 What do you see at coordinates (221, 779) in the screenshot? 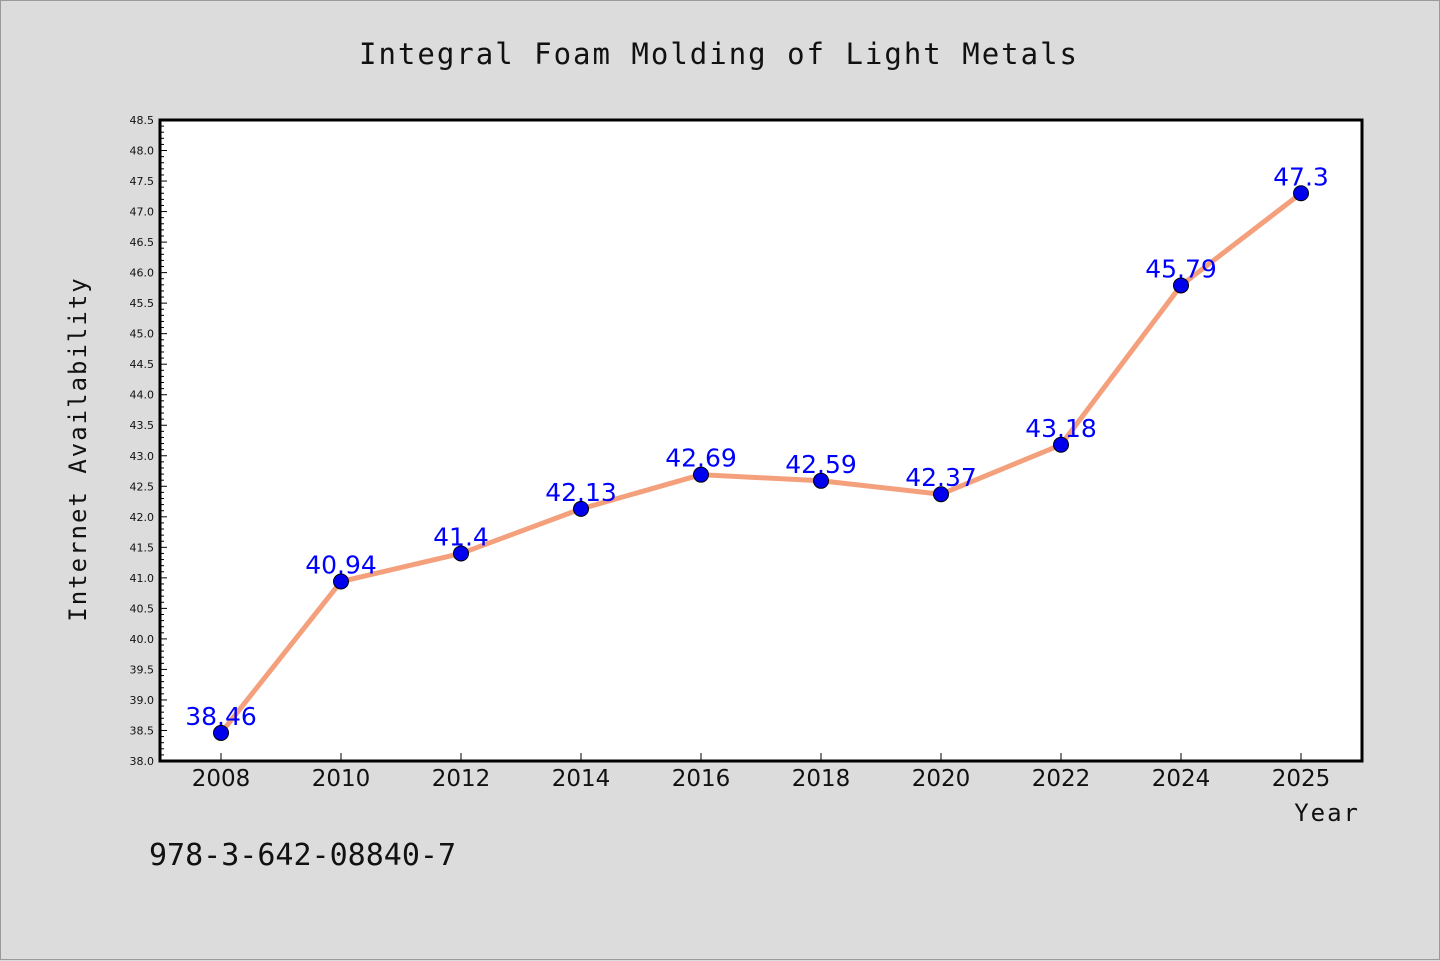
I see `x-tick-label: 2008` at bounding box center [221, 779].